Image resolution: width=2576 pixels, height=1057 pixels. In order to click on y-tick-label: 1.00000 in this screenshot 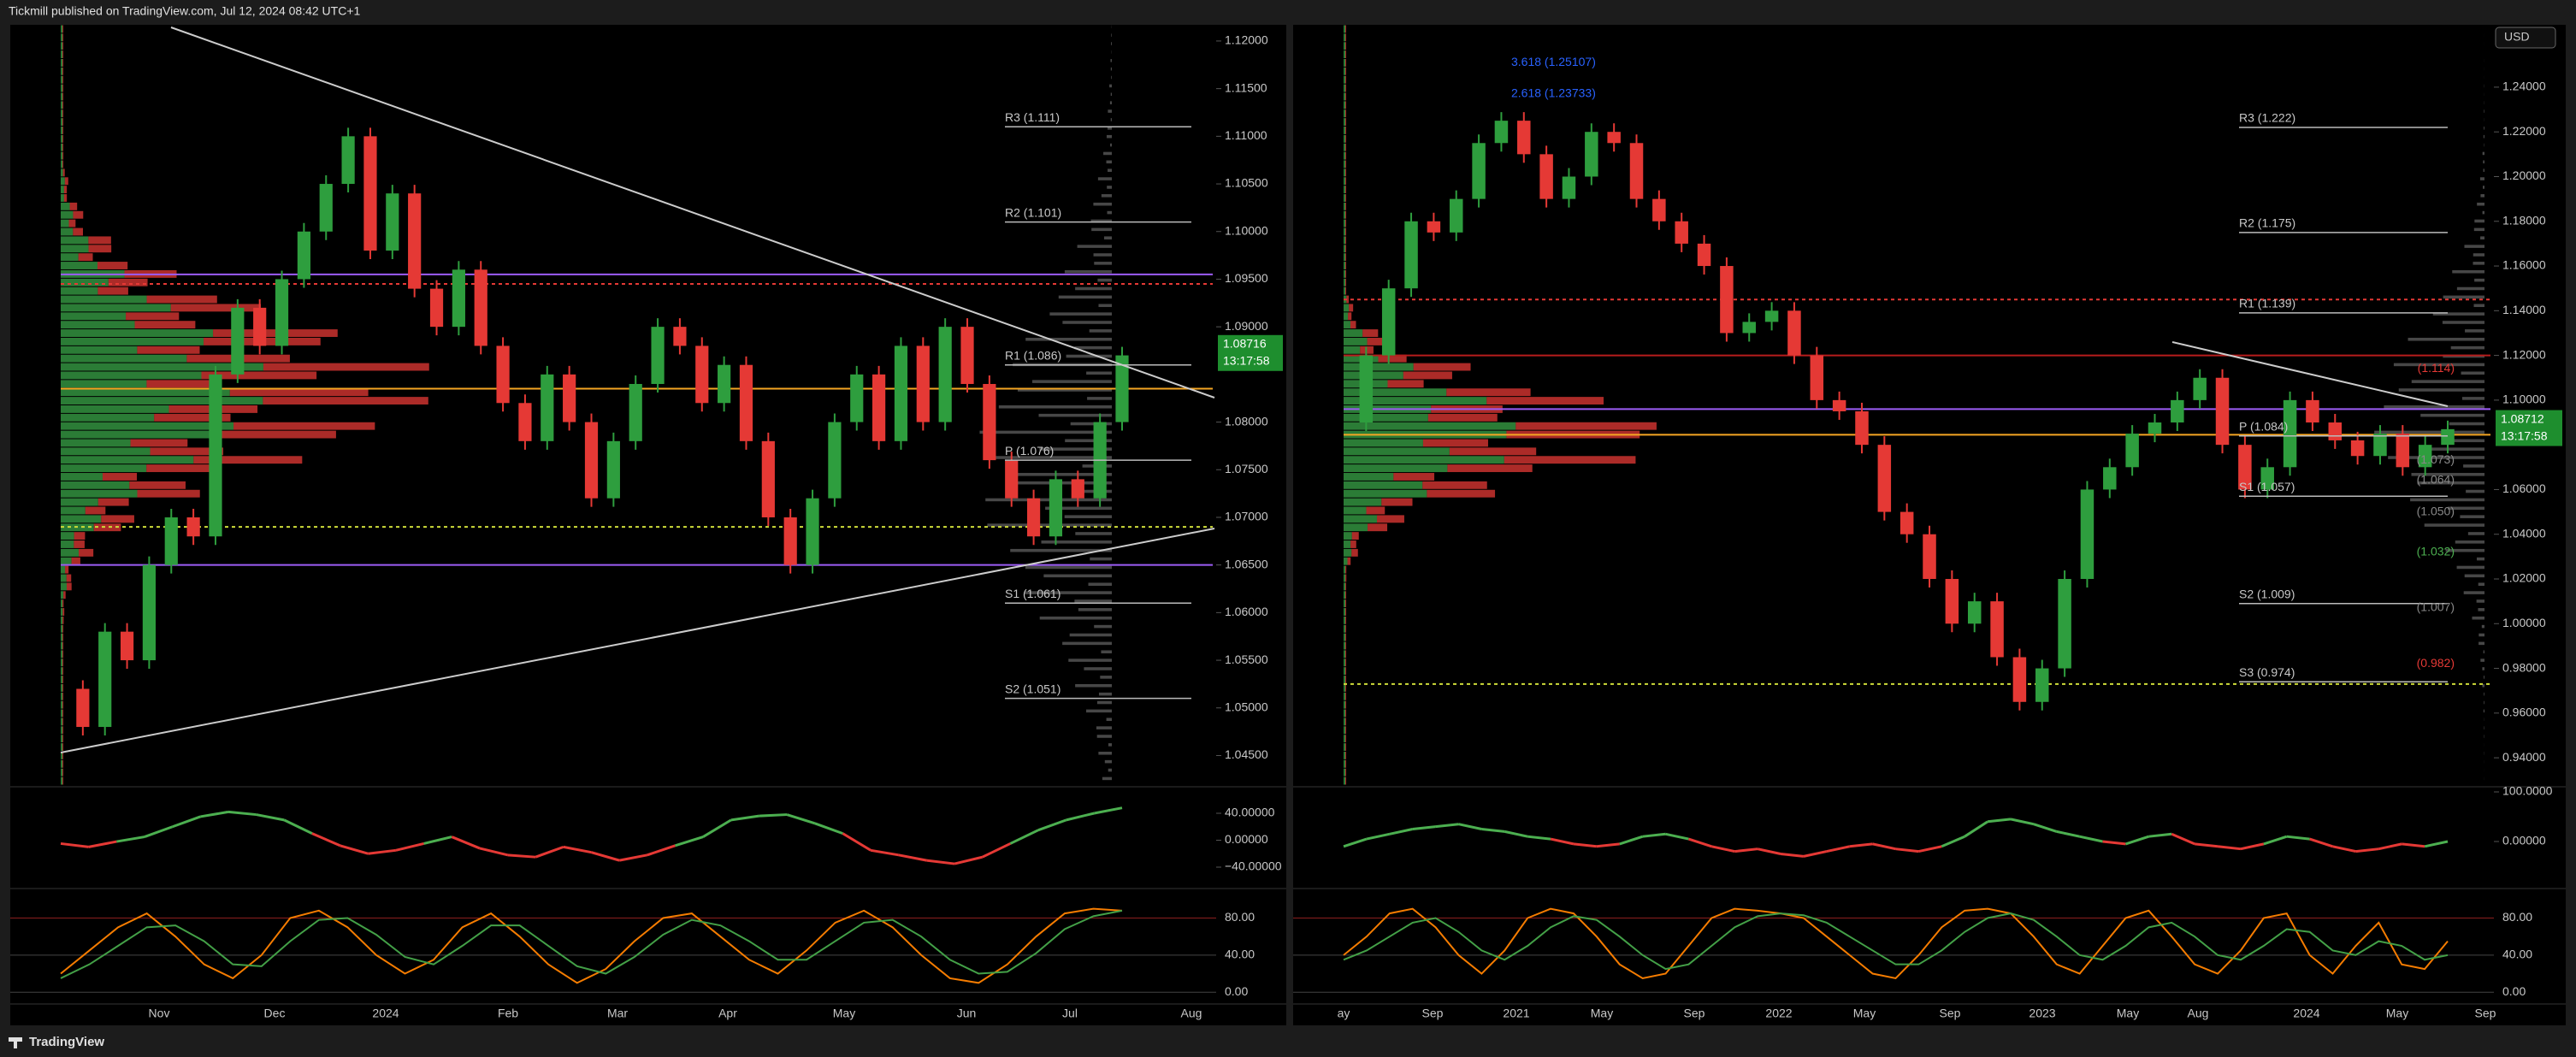, I will do `click(2524, 623)`.